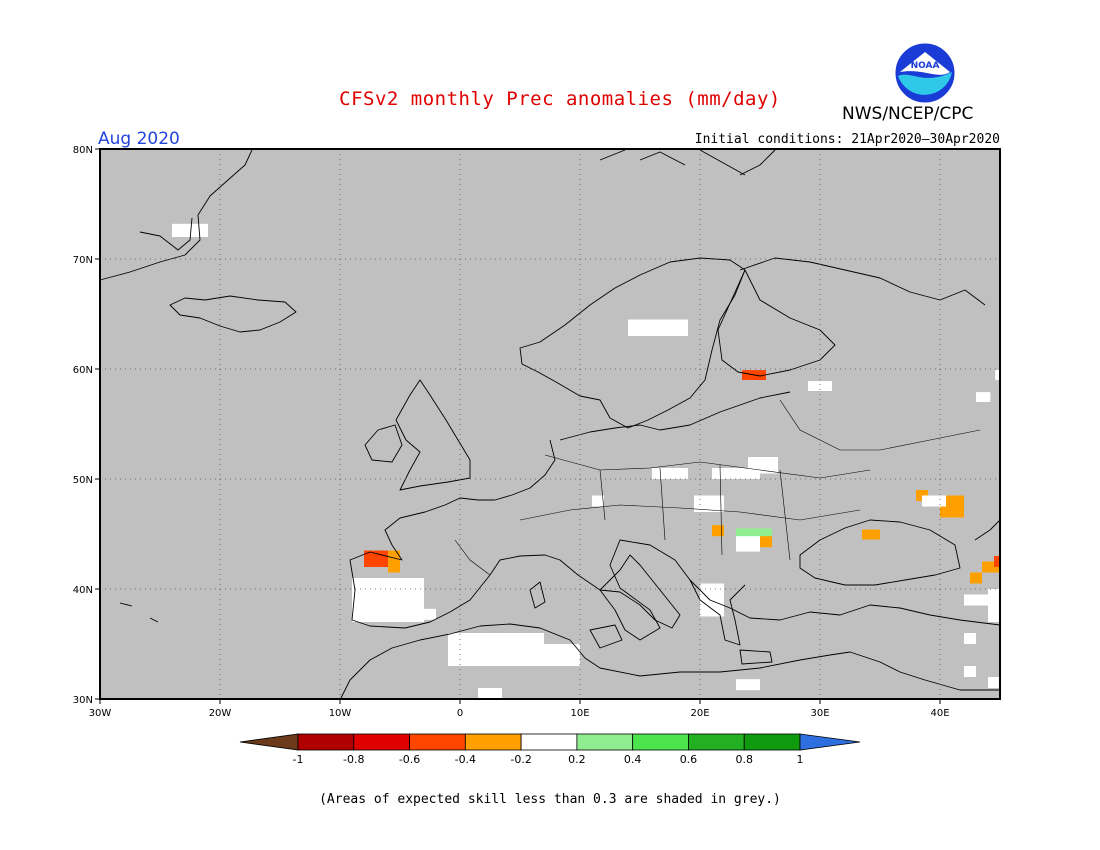 The height and width of the screenshot is (850, 1100). Describe the element at coordinates (717, 487) in the screenshot. I see `country-borders` at that location.